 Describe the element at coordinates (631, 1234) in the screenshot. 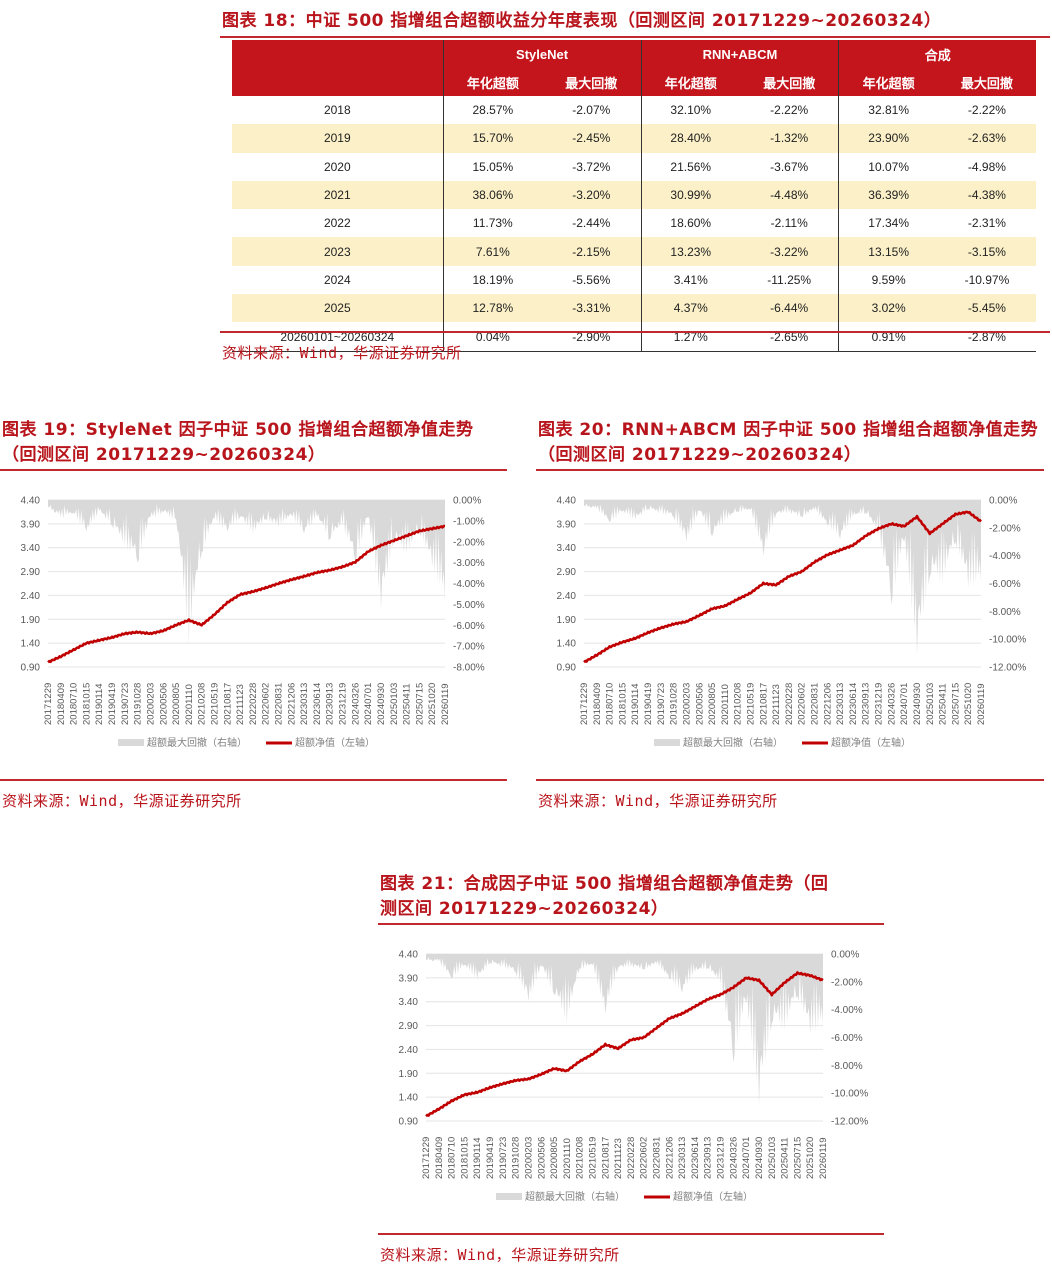

I see `chart21-bottom-rule` at that location.